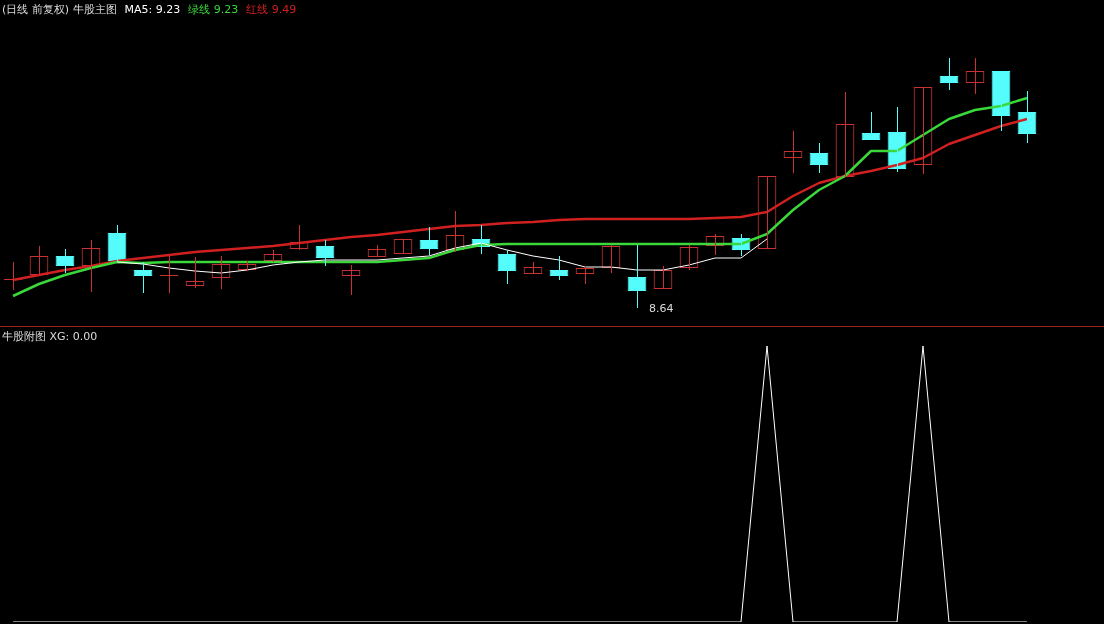 This screenshot has height=624, width=1104. I want to click on chart-title: 牛股附图 XG: 0.00, so click(50, 336).